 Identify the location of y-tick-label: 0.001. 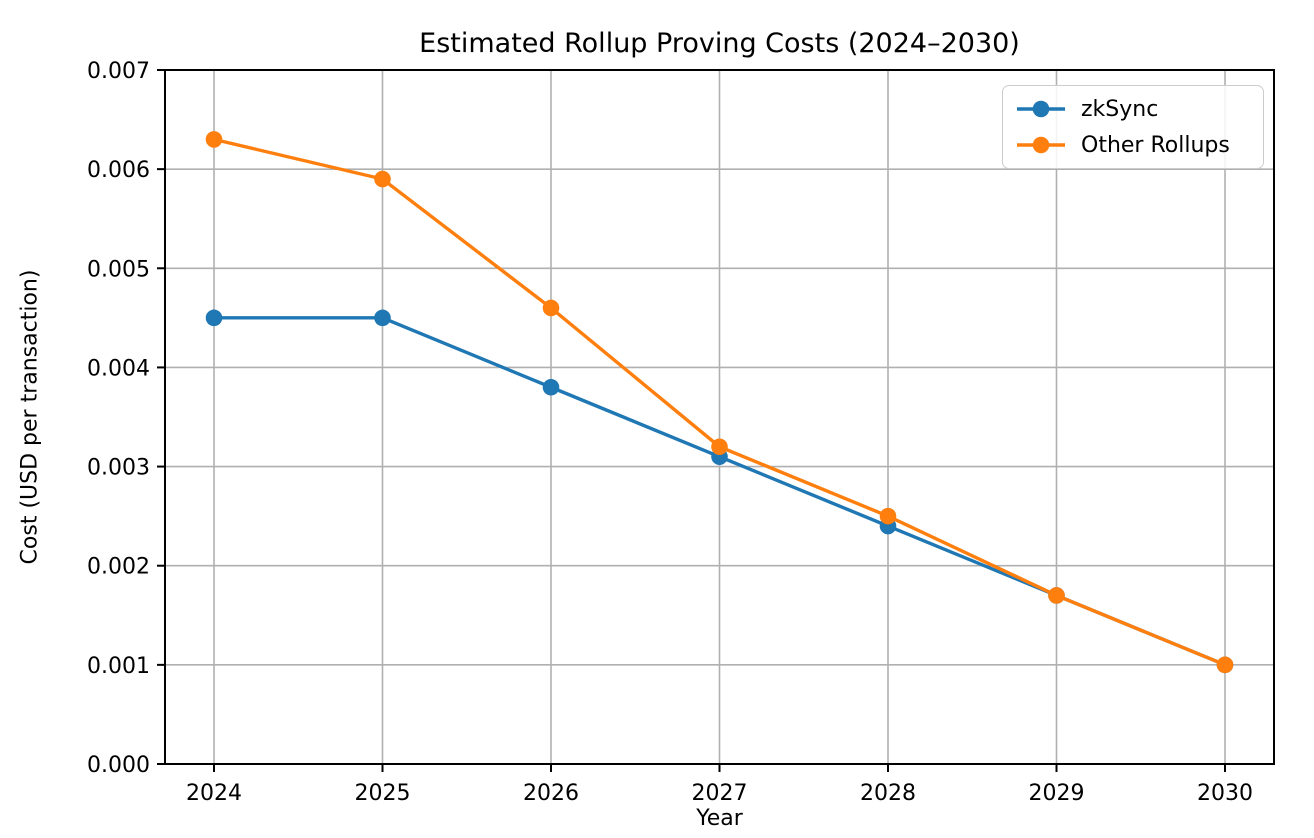
(118, 666).